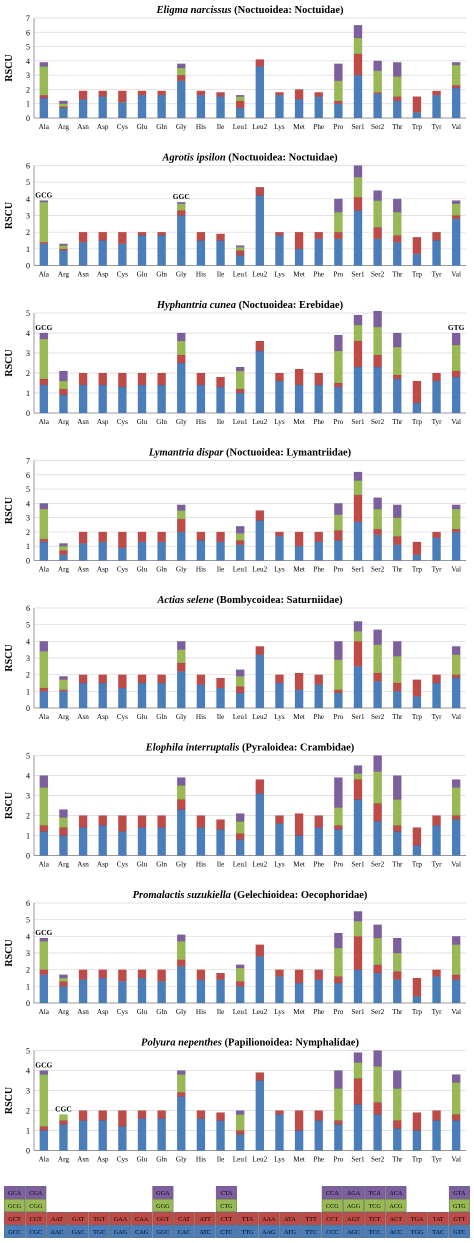 Image resolution: width=474 pixels, height=1243 pixels. I want to click on x-tick-label: Cys, so click(122, 127).